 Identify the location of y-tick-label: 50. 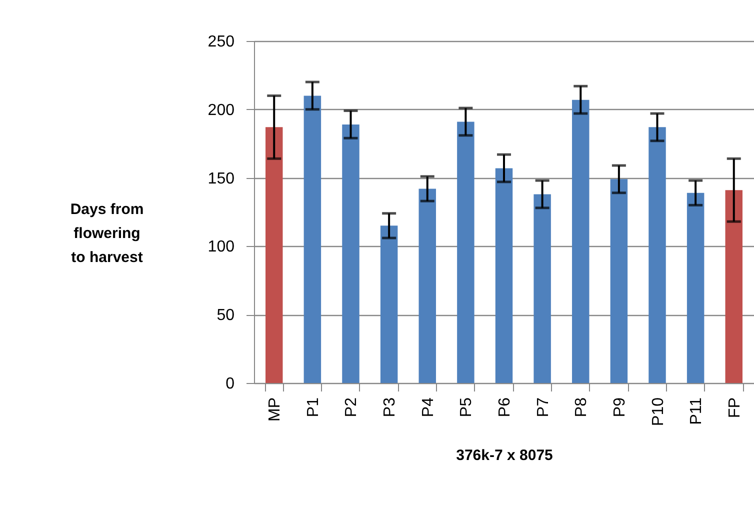
(225, 315).